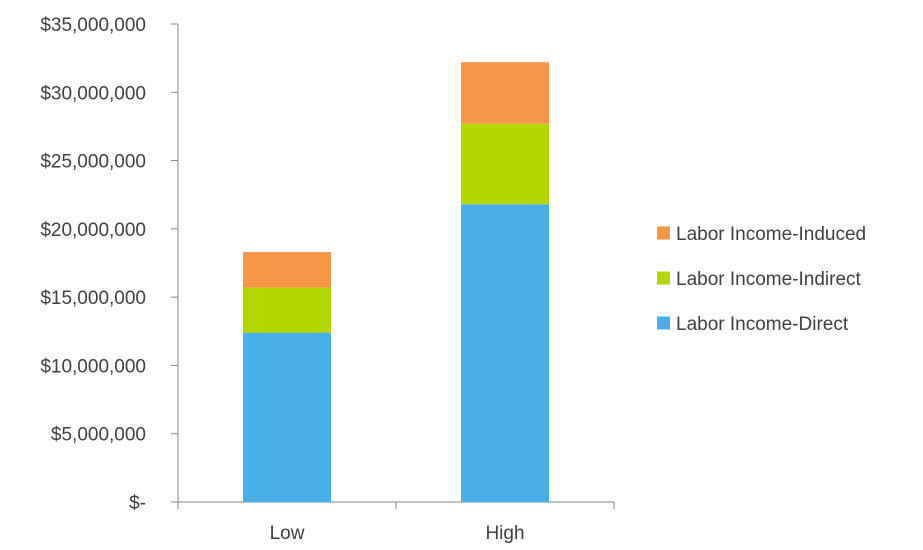 This screenshot has height=550, width=923. What do you see at coordinates (771, 234) in the screenshot?
I see `legend-label-labor-income-induced: Labor Income-Induced` at bounding box center [771, 234].